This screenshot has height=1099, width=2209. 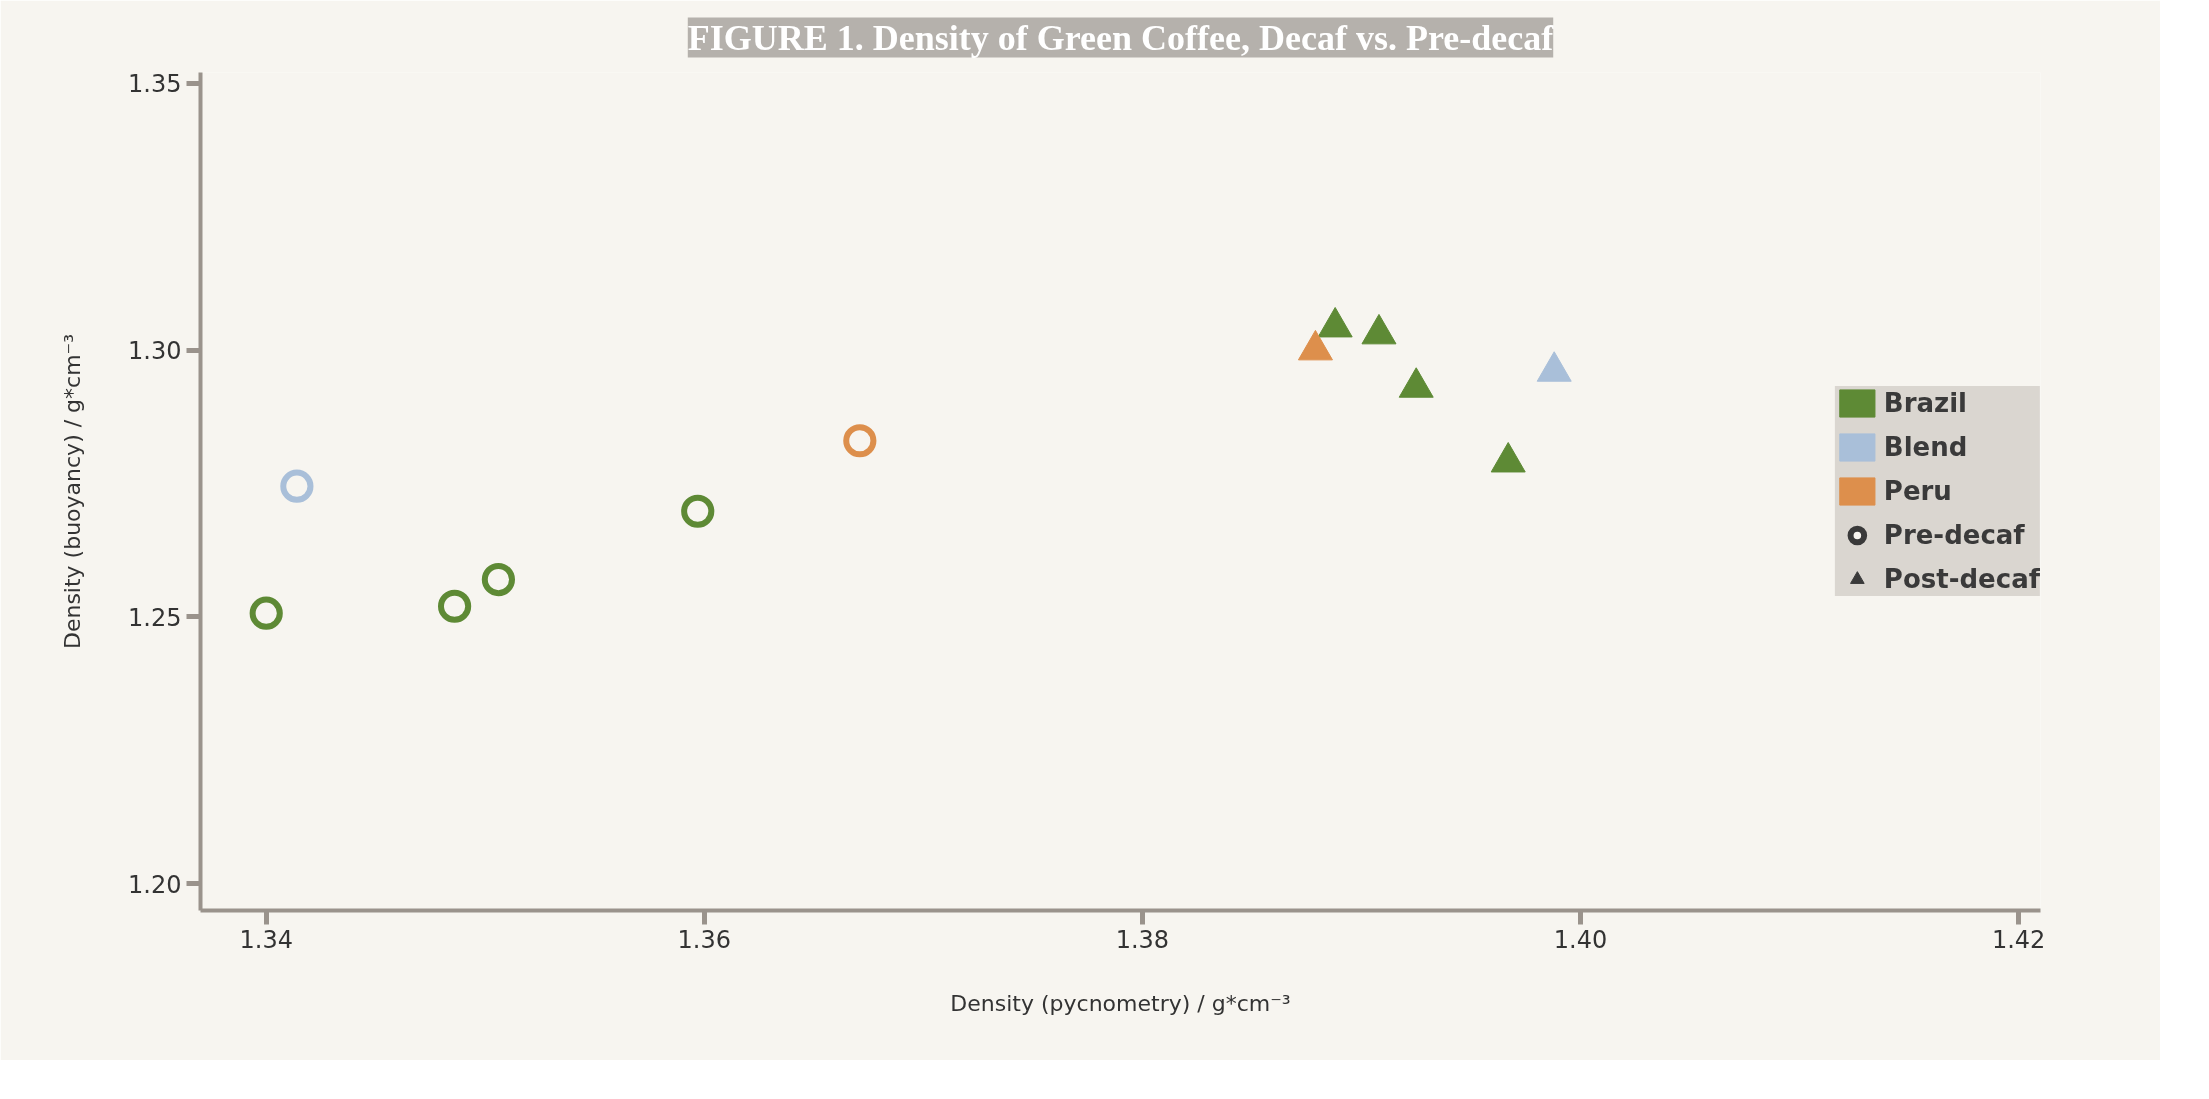 I want to click on y-tick-label: 1.25, so click(x=155, y=617).